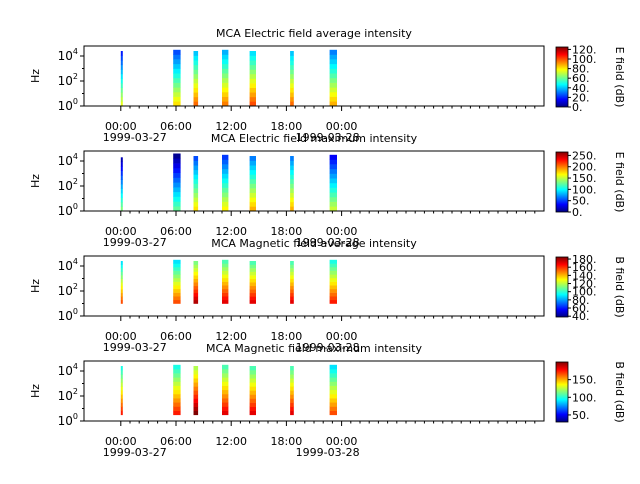  I want to click on colorbar-tick-label: 80., so click(581, 69).